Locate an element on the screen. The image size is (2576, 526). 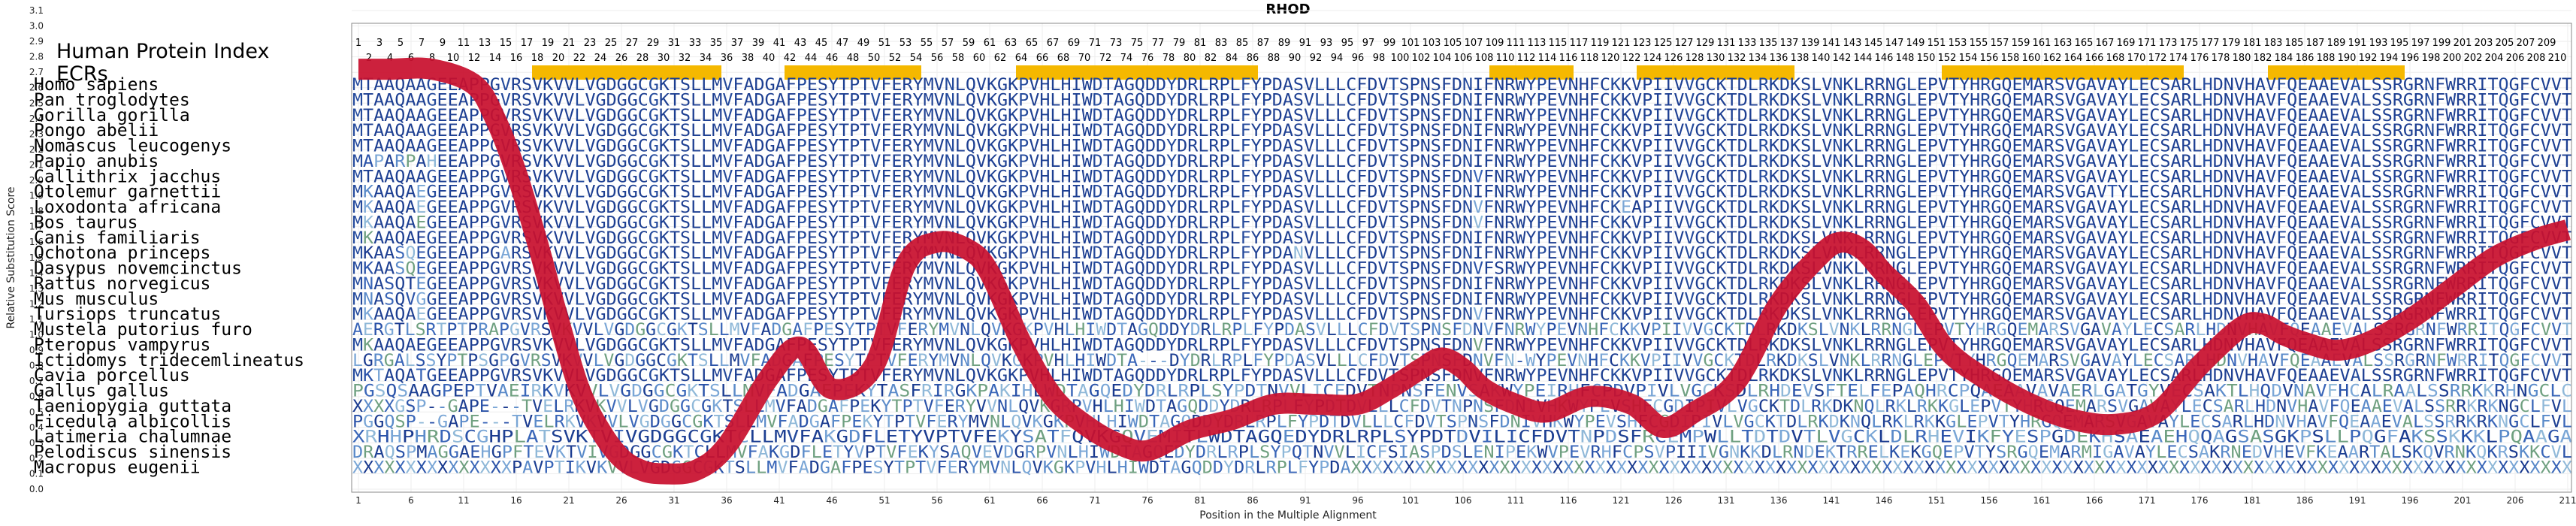
human-index-even: 2 is located at coordinates (369, 59).